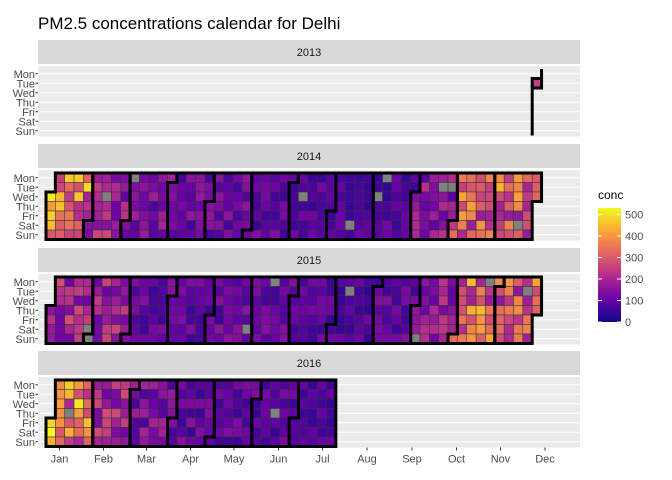 This screenshot has width=672, height=480. I want to click on weekday-tick-label: Wed, so click(24, 302).